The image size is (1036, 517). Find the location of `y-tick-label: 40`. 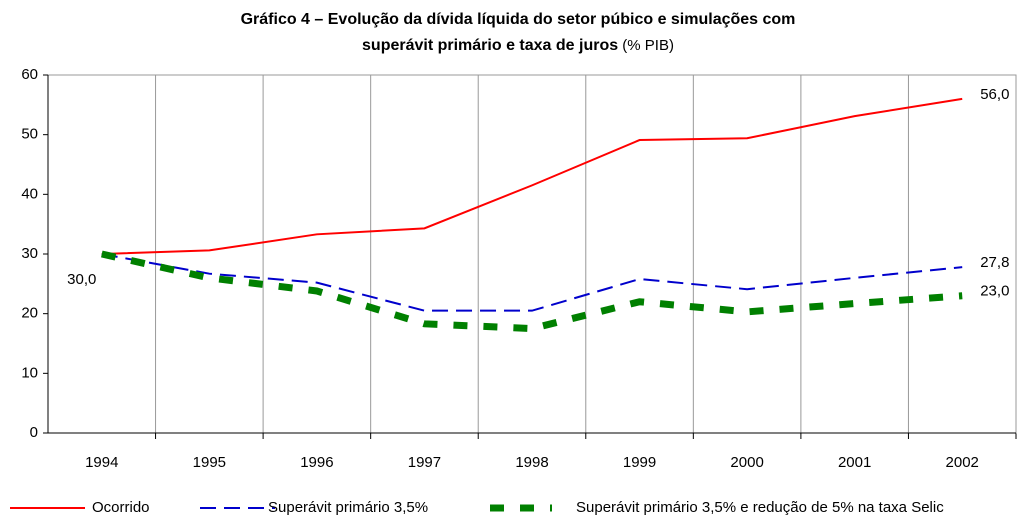

y-tick-label: 40 is located at coordinates (29, 193).